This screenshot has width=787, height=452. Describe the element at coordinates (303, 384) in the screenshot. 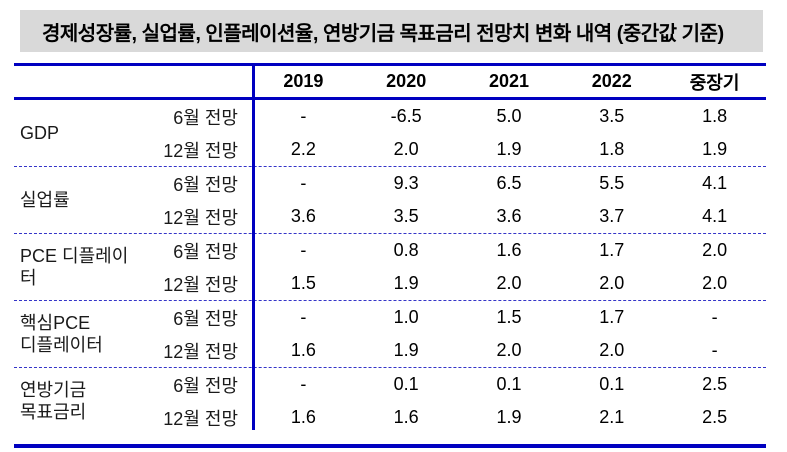

I see `cell-ffr-june-2019: -` at that location.